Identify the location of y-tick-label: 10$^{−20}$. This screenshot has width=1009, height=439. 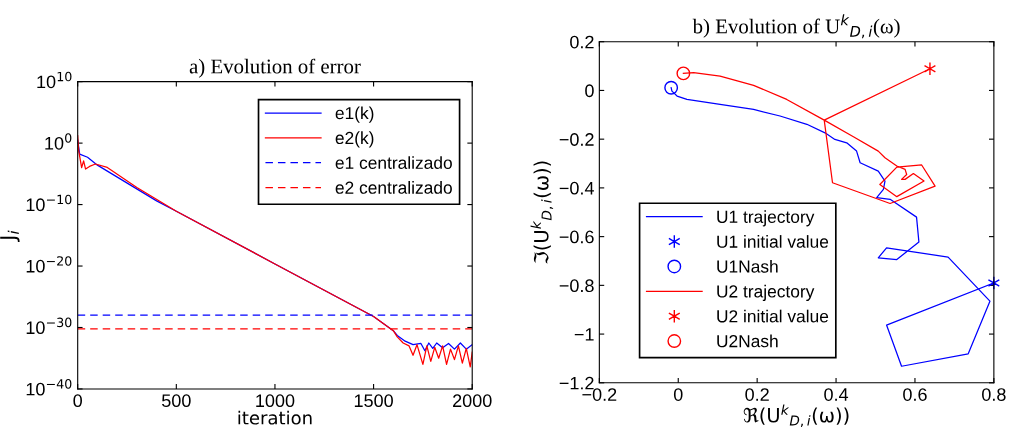
(49, 264).